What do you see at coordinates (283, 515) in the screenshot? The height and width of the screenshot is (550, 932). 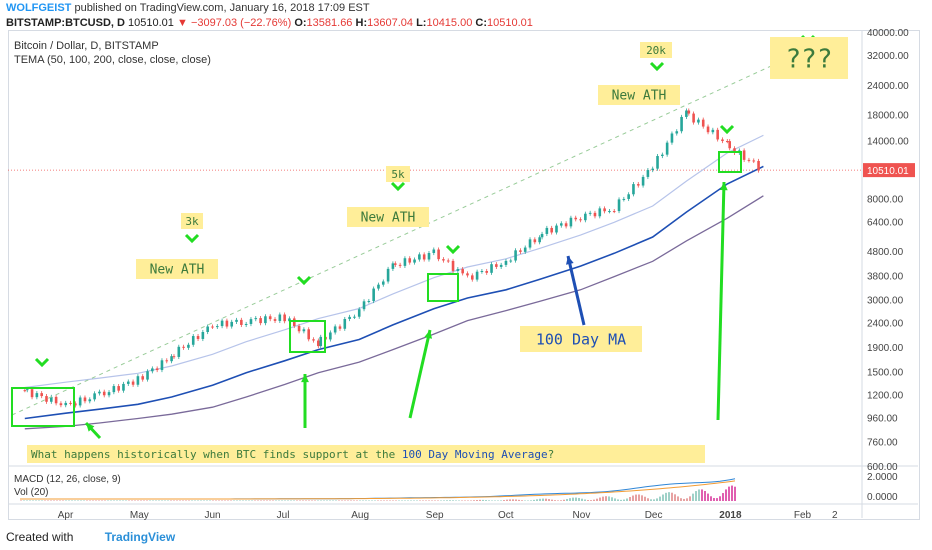 I see `time-tick: Jul` at bounding box center [283, 515].